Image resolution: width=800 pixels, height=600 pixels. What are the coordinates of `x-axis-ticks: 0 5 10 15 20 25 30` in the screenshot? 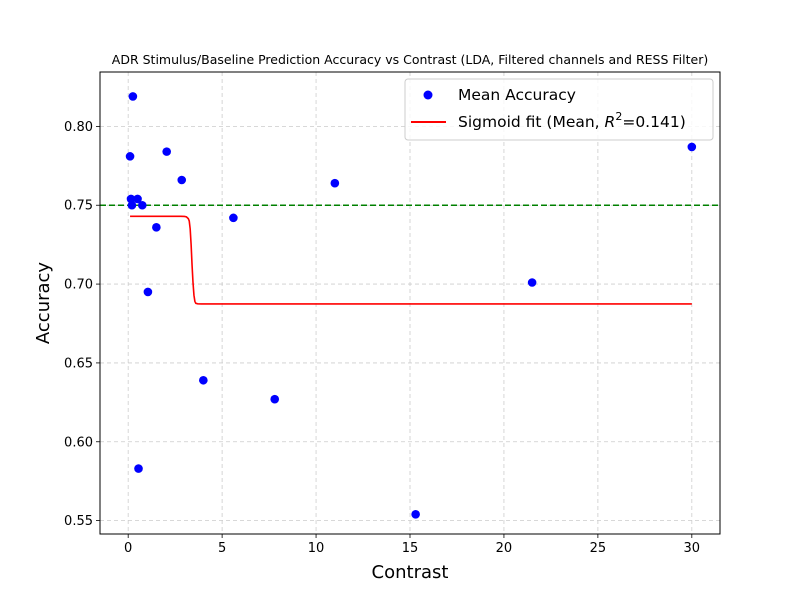 It's located at (412, 545).